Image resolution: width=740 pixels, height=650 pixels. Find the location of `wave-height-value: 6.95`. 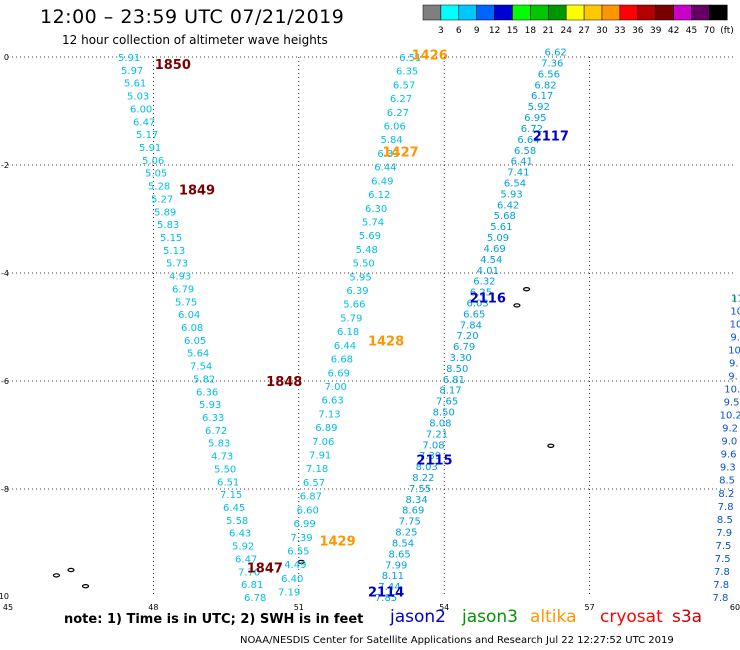

wave-height-value: 6.95 is located at coordinates (535, 118).